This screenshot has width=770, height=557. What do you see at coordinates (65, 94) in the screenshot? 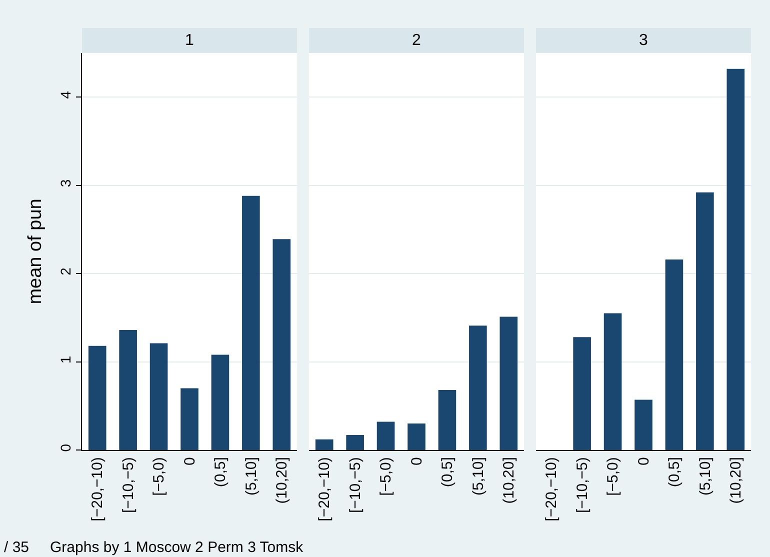
I see `y-tick-label: 4` at bounding box center [65, 94].